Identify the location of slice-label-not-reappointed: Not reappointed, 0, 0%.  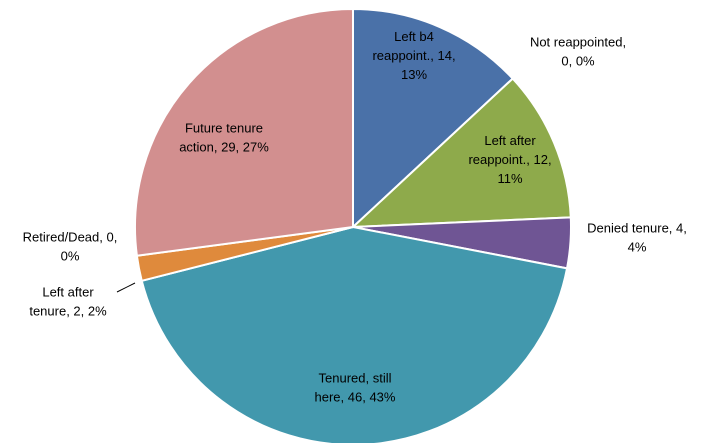
(578, 52).